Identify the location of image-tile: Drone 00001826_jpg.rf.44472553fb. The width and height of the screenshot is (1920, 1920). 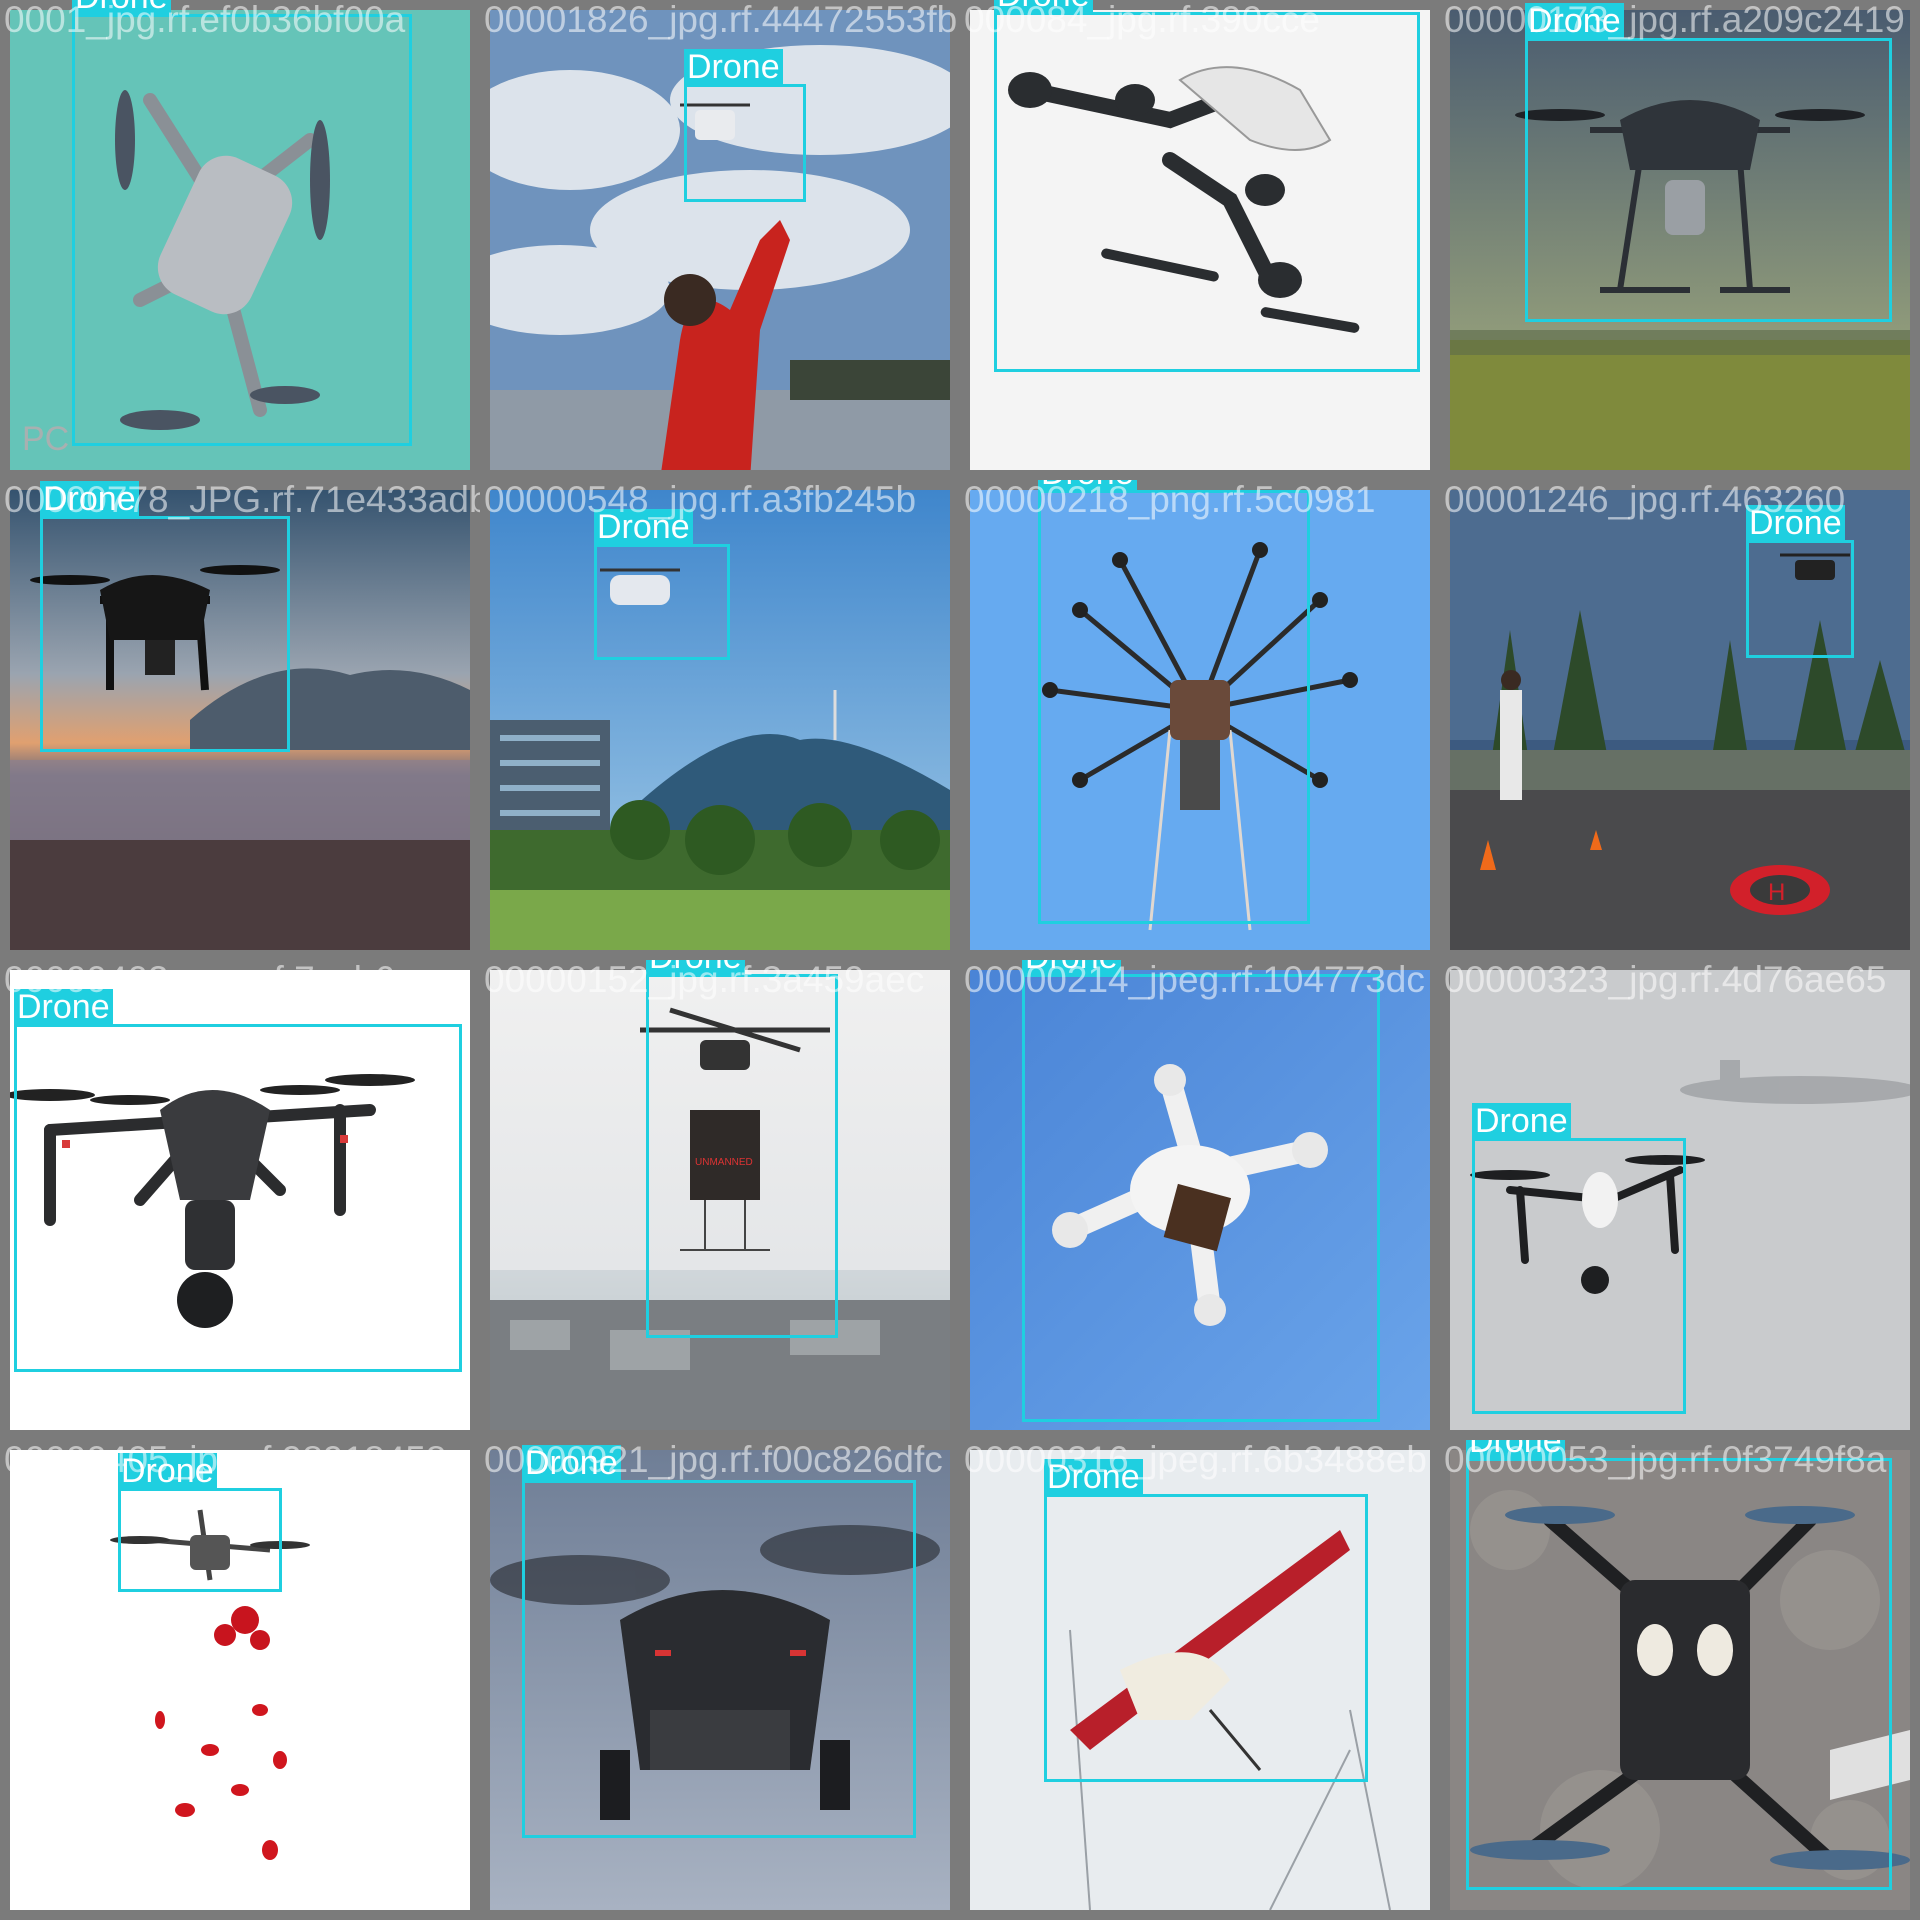
(720, 240).